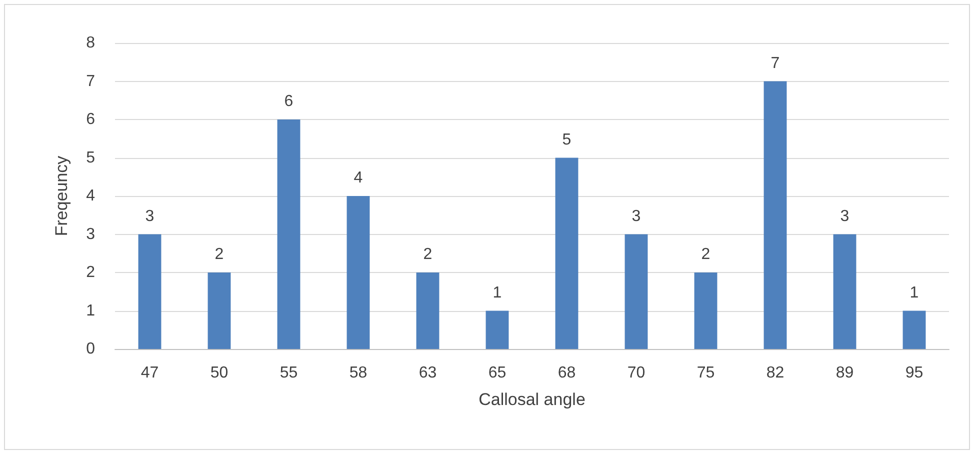  I want to click on x-tick-label: 63, so click(427, 373).